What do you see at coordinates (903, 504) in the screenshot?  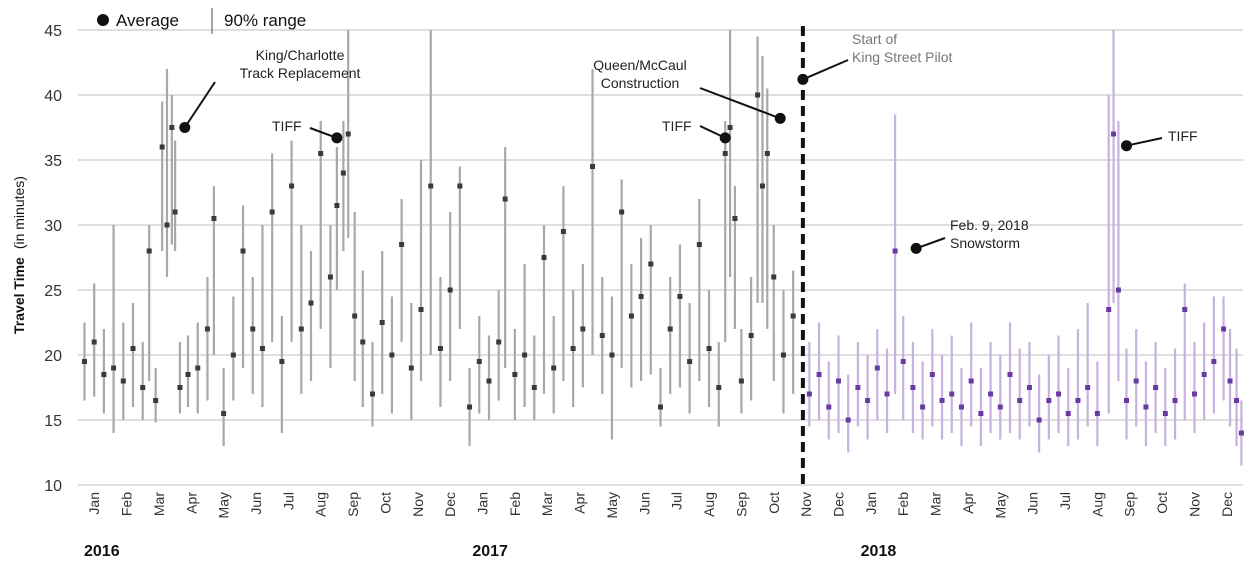 I see `month-label: Feb` at bounding box center [903, 504].